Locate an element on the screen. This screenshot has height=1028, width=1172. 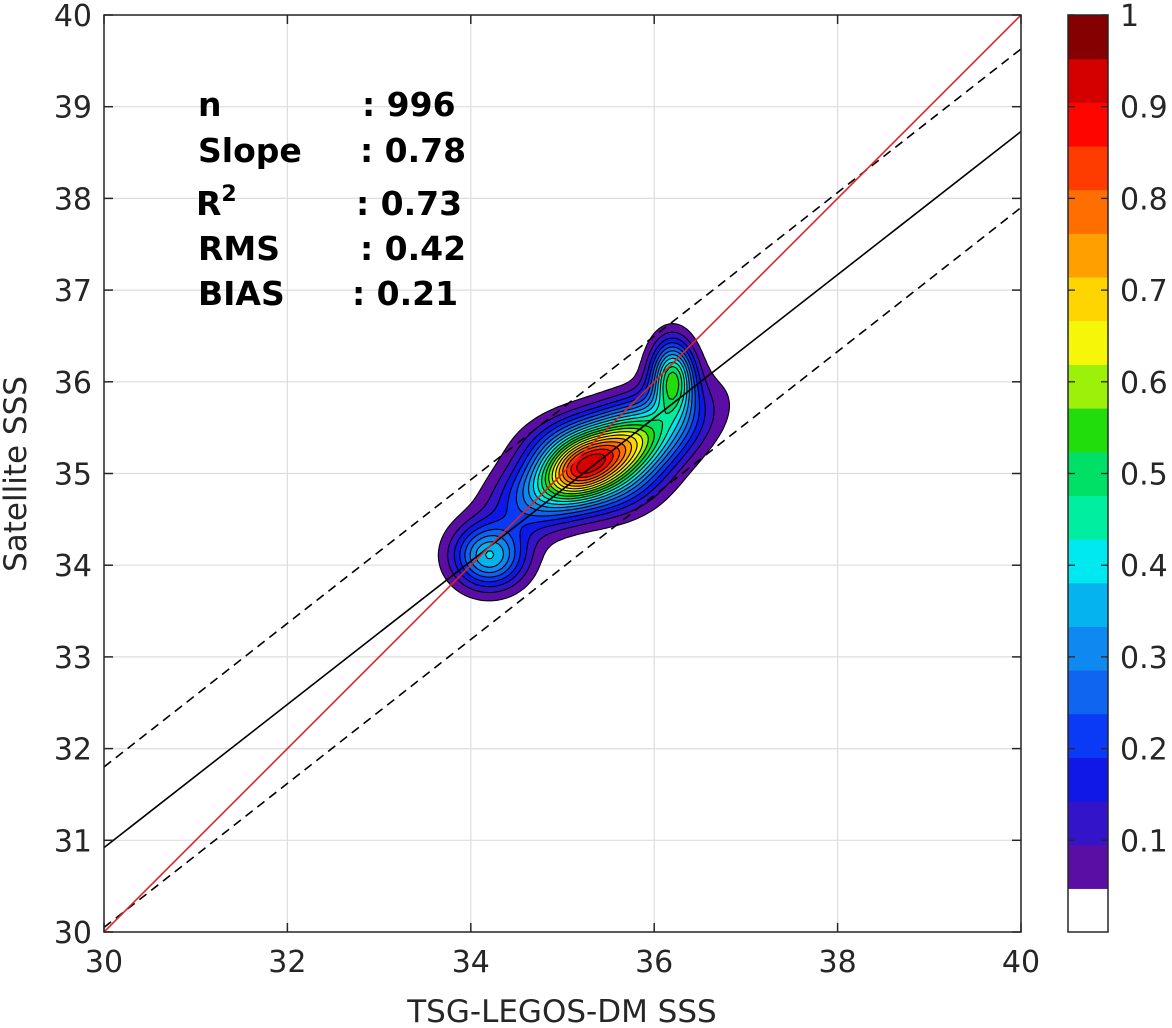
colorbar-tick-label: 0.7 is located at coordinates (1144, 291).